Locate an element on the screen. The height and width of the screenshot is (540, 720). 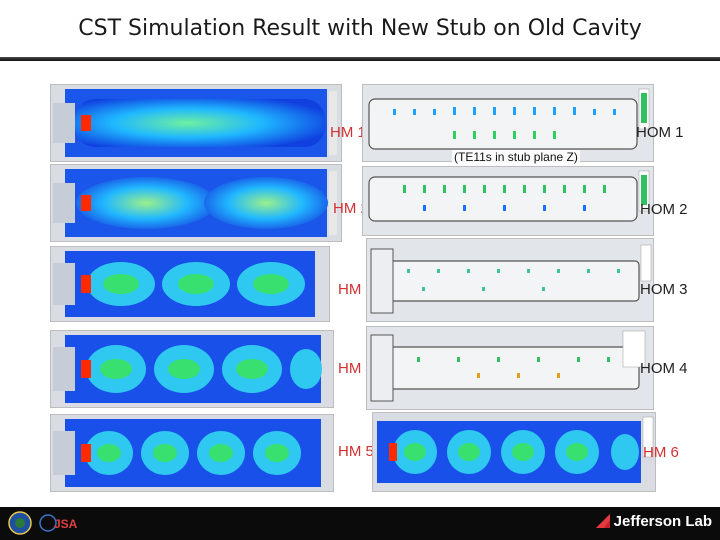
field-map-hom4 is located at coordinates (510, 368).